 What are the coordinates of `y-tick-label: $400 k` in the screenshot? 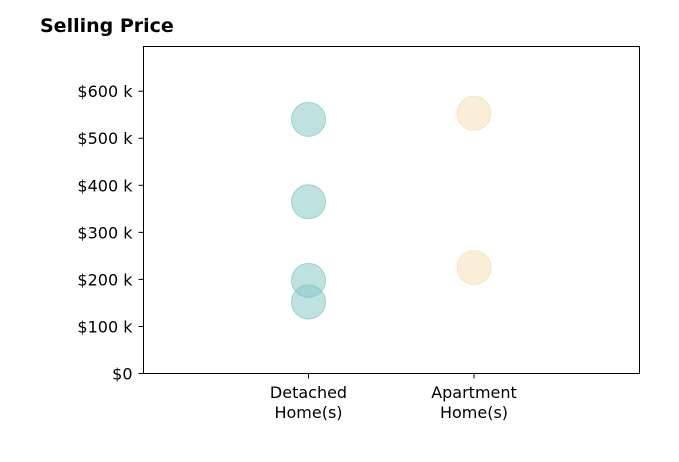 It's located at (105, 185).